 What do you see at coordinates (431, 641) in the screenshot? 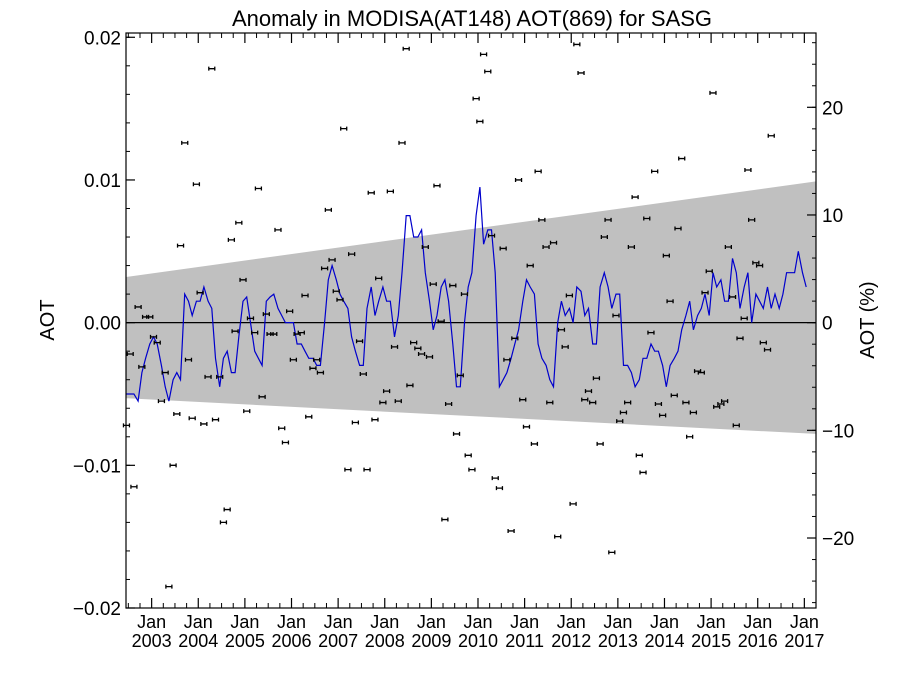
I see `x-tick-year-label: 2009` at bounding box center [431, 641].